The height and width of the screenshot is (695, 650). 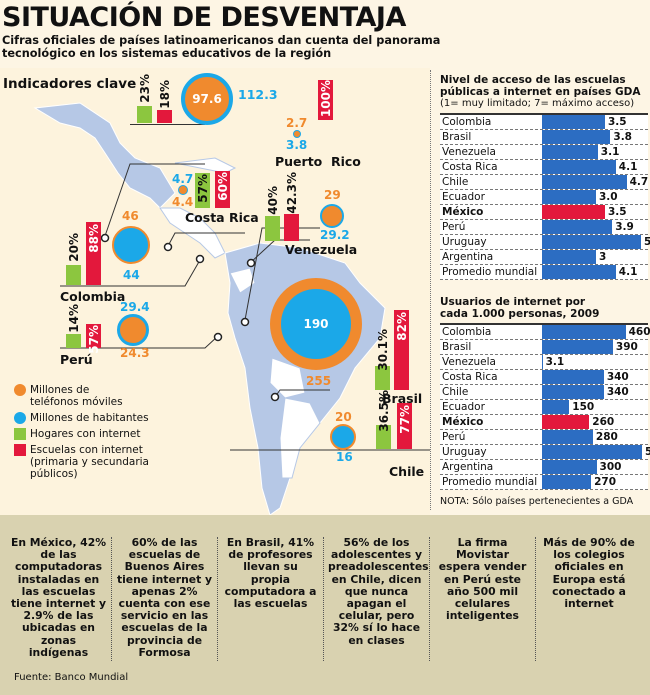 What do you see at coordinates (603, 422) in the screenshot?
I see `value-label: 260` at bounding box center [603, 422].